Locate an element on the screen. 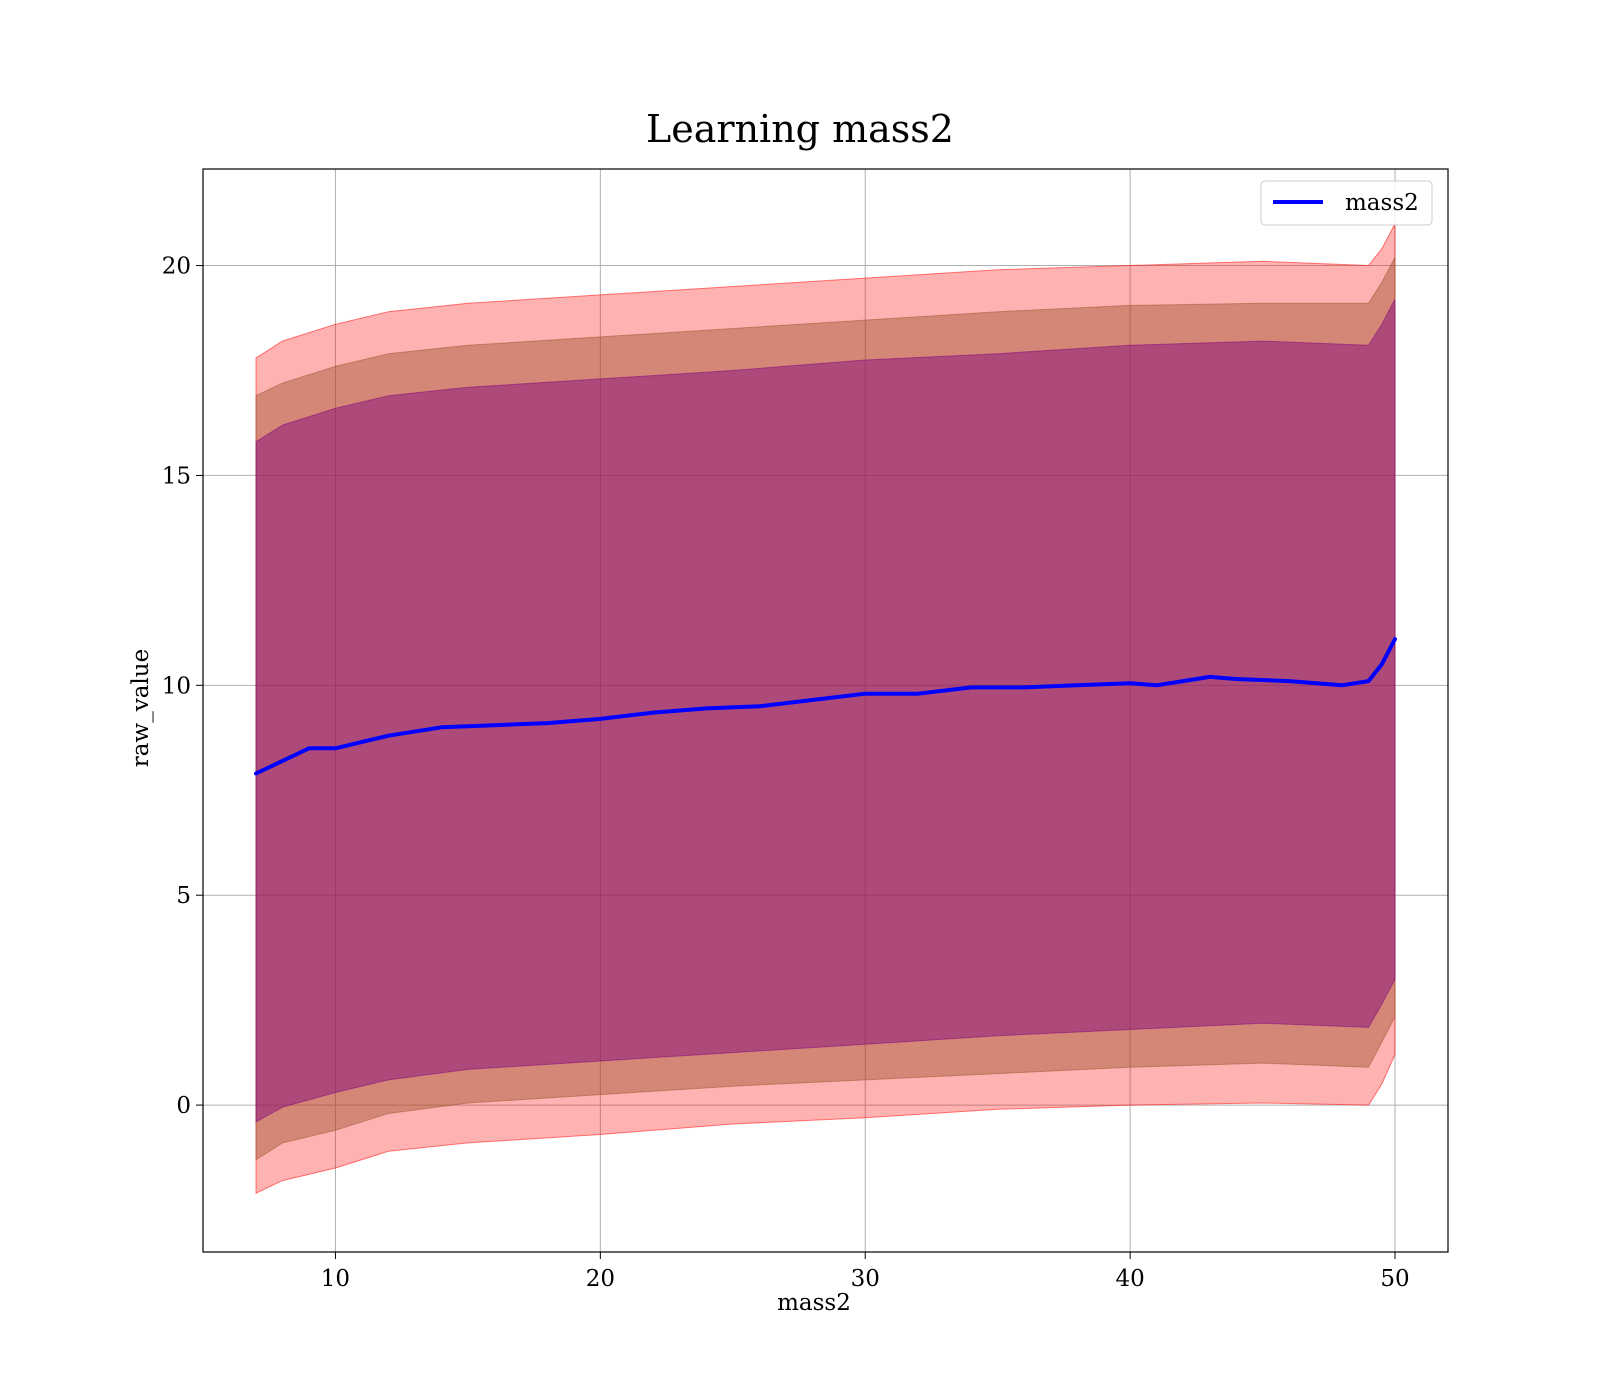 Image resolution: width=1600 pixels, height=1400 pixels. y-tick-label: 5 is located at coordinates (183, 896).